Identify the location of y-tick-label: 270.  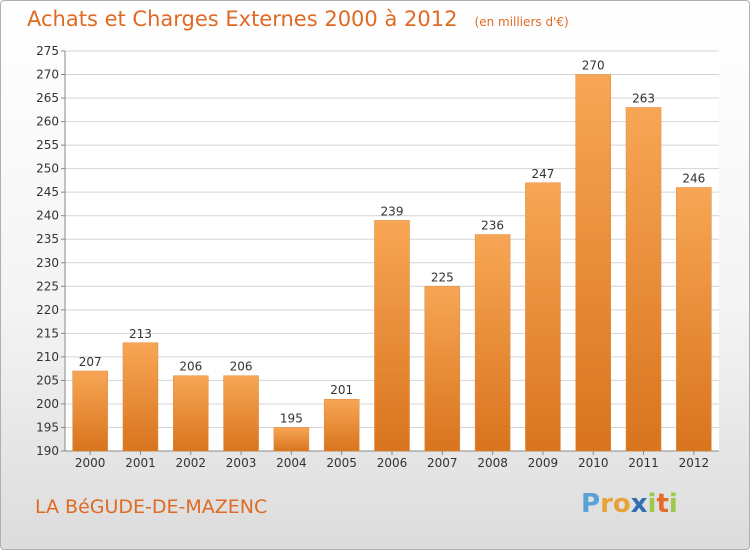
(47, 75).